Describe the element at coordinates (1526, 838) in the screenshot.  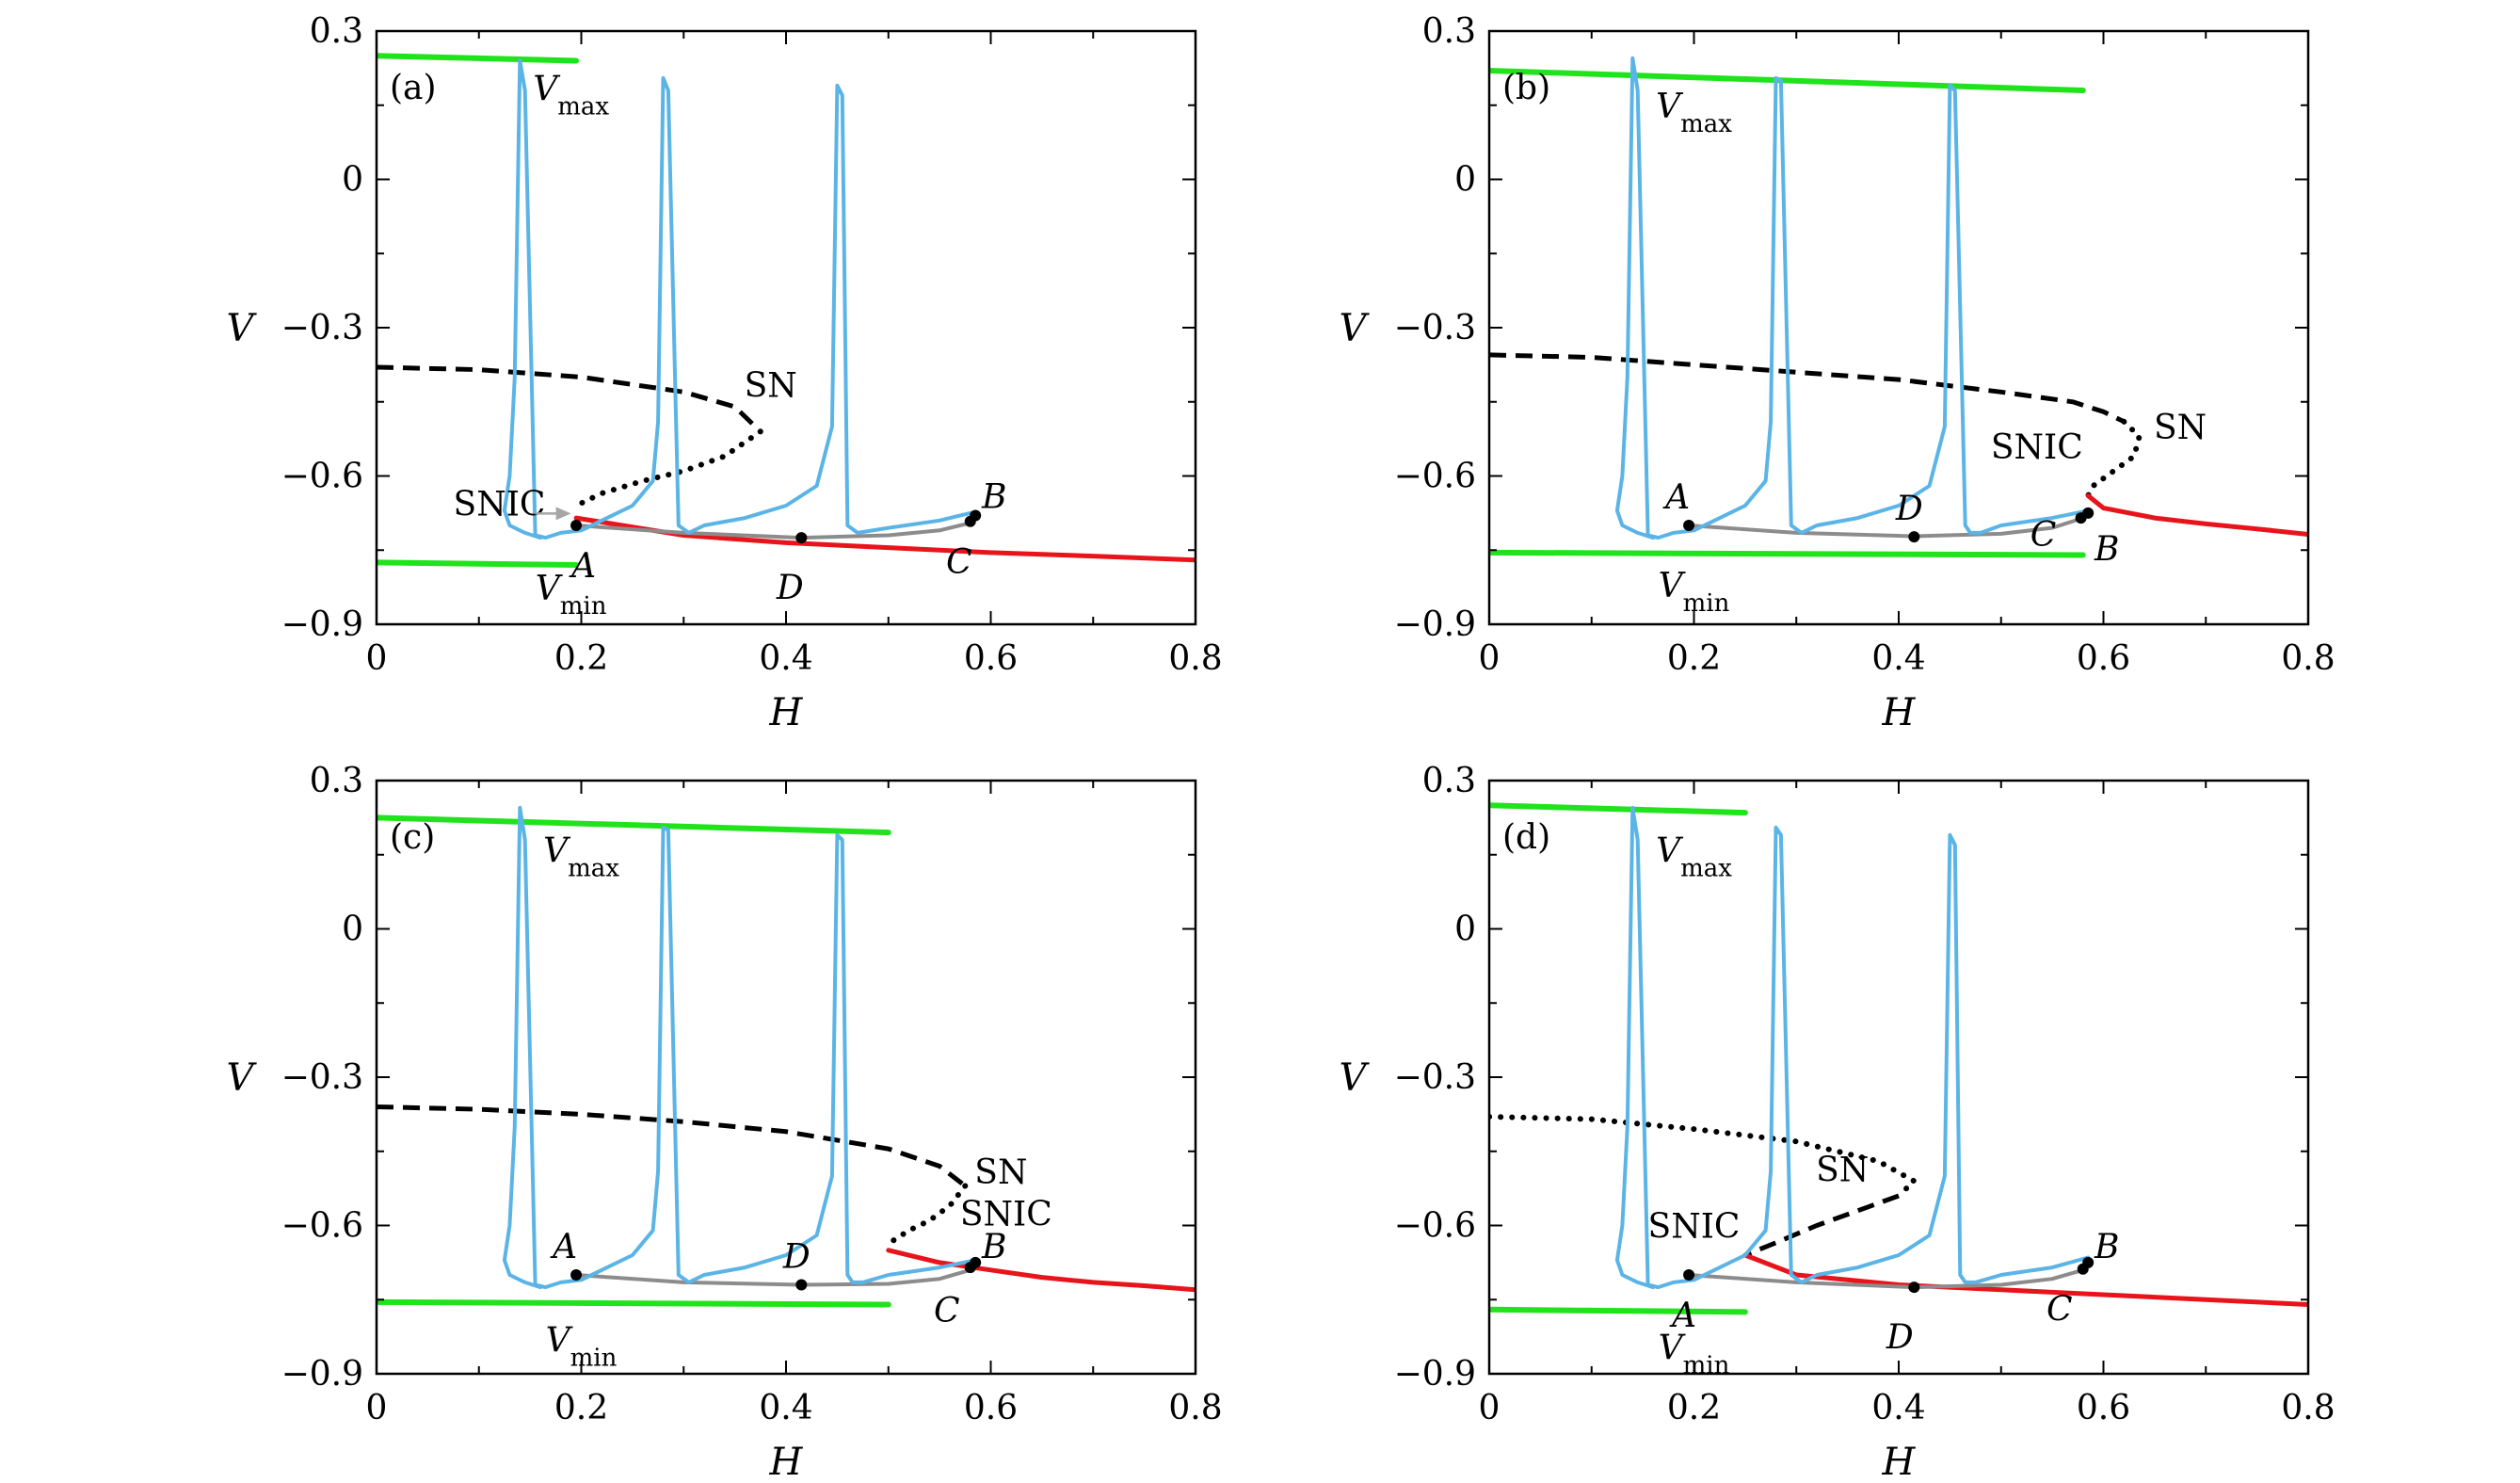
I see `panel-tag: (d)` at that location.